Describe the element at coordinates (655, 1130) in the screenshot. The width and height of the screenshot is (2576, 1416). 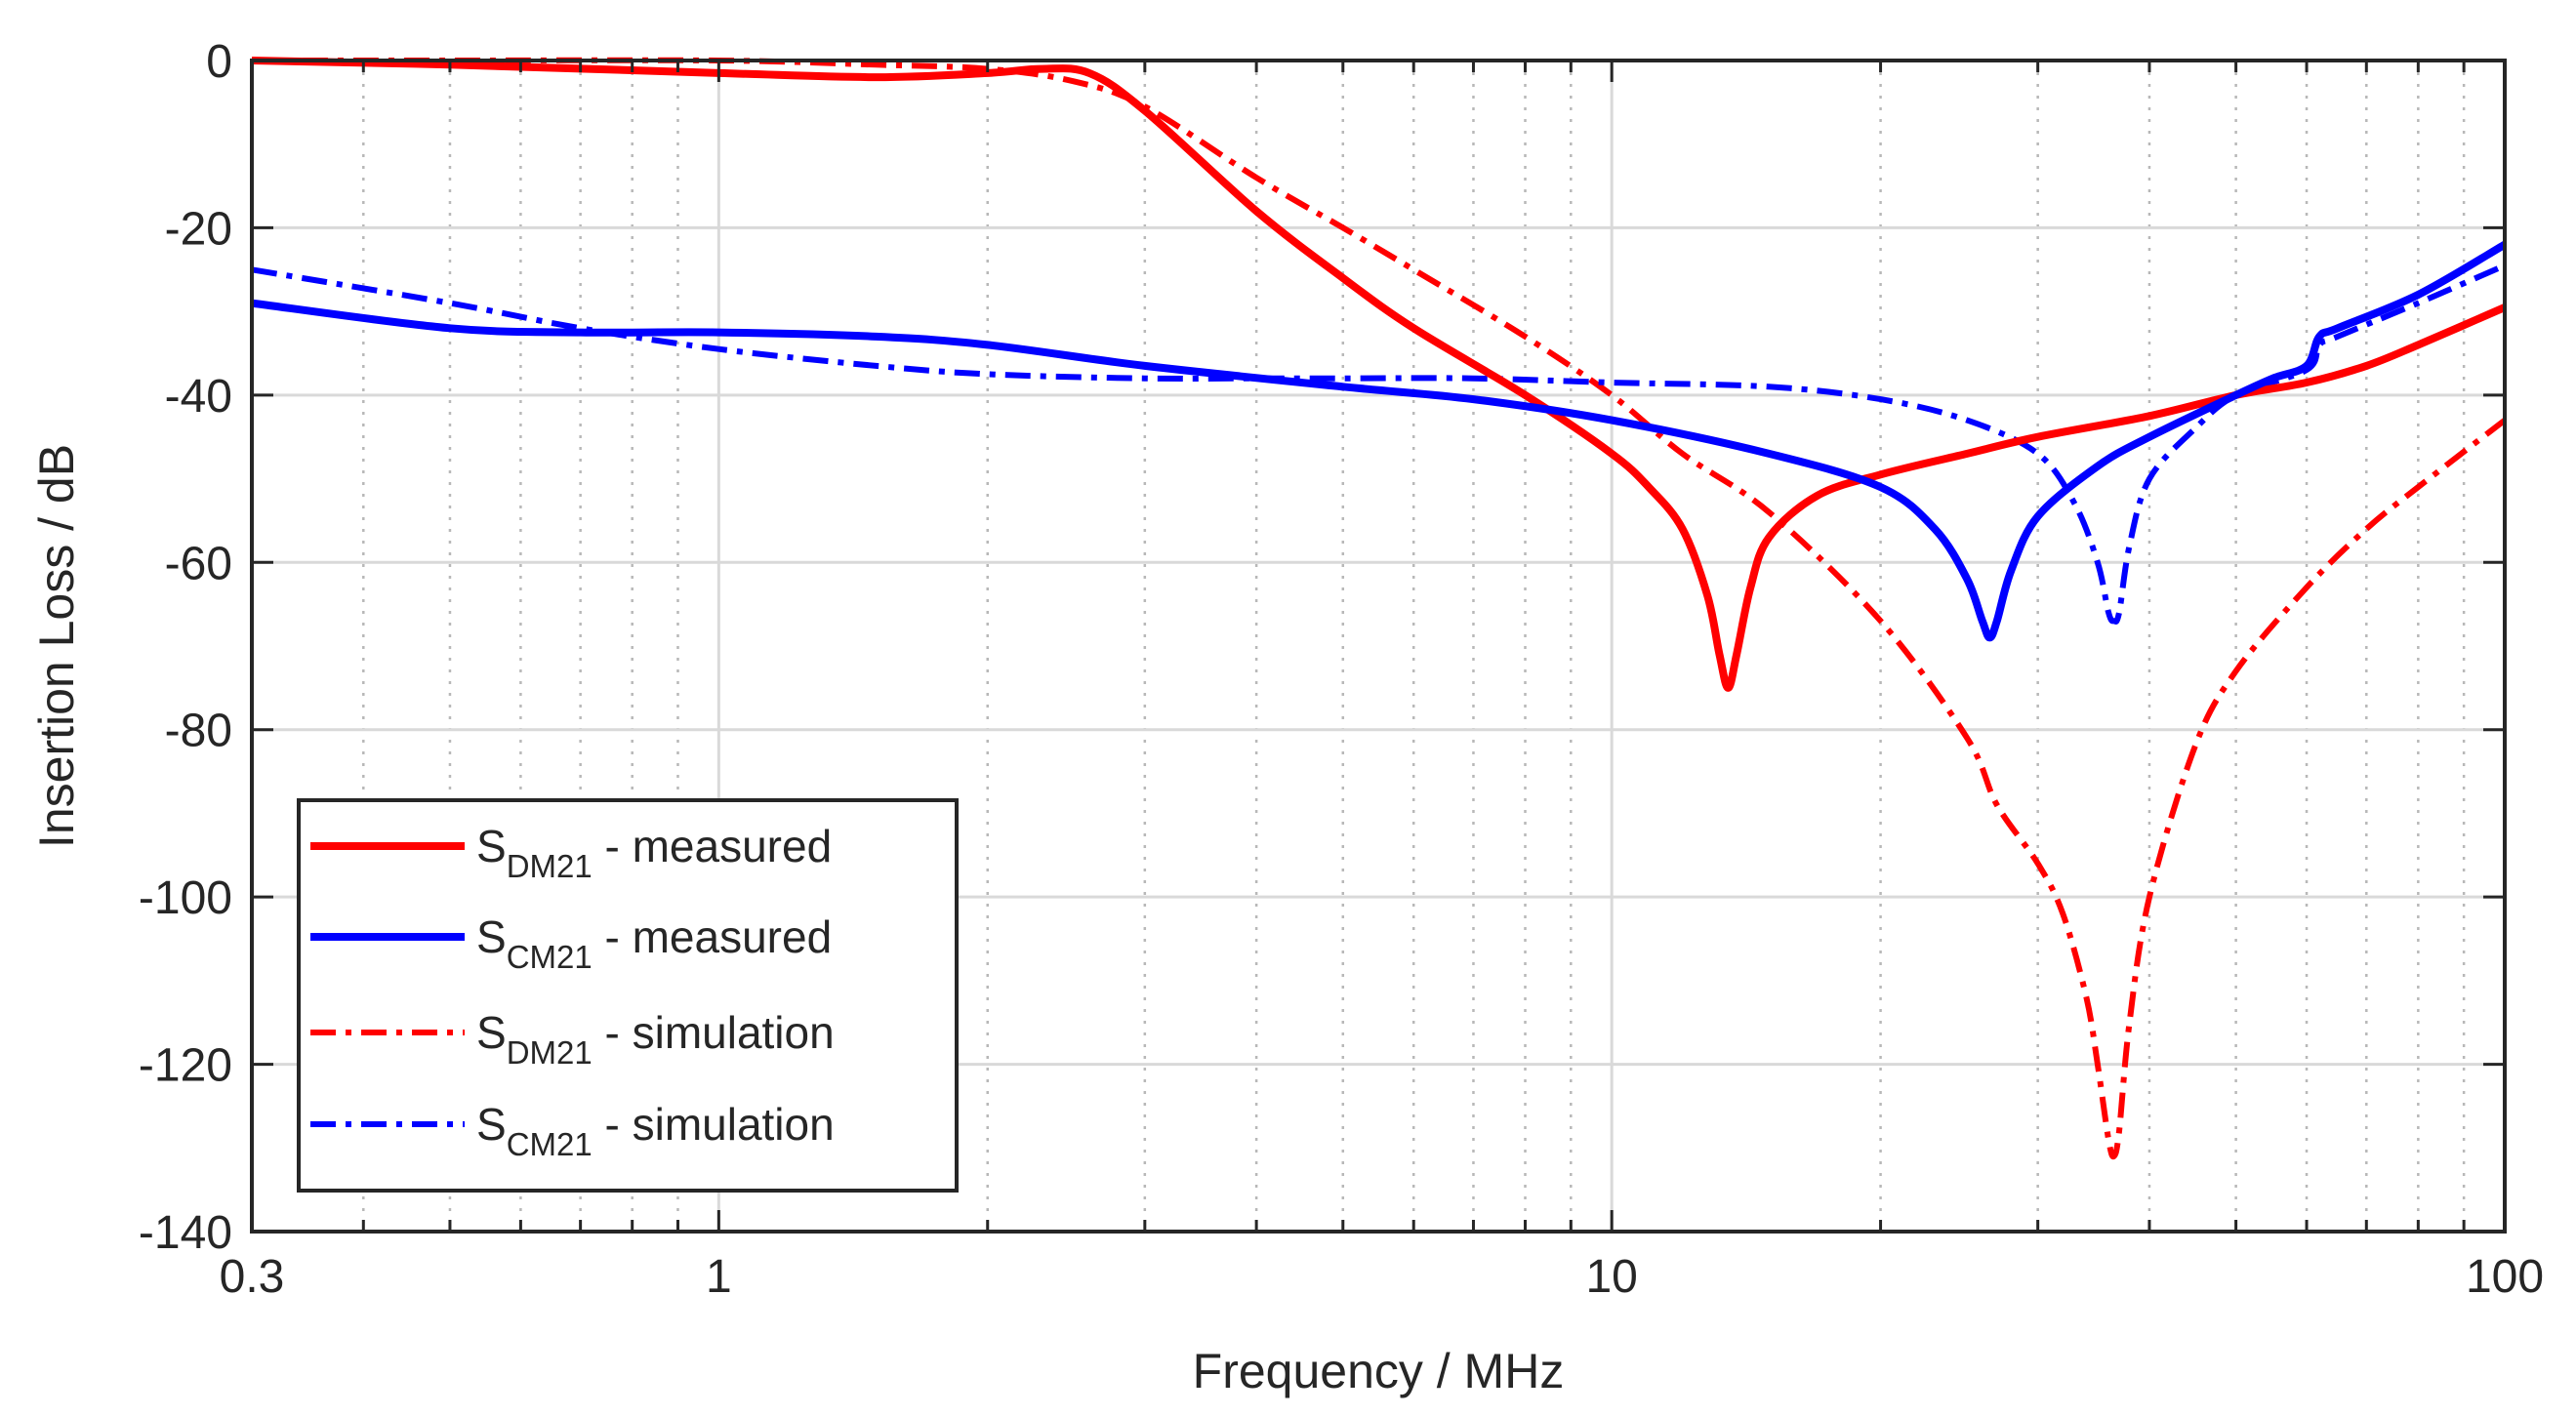
I see `legend-entry-label: SCM21 - simulation` at that location.